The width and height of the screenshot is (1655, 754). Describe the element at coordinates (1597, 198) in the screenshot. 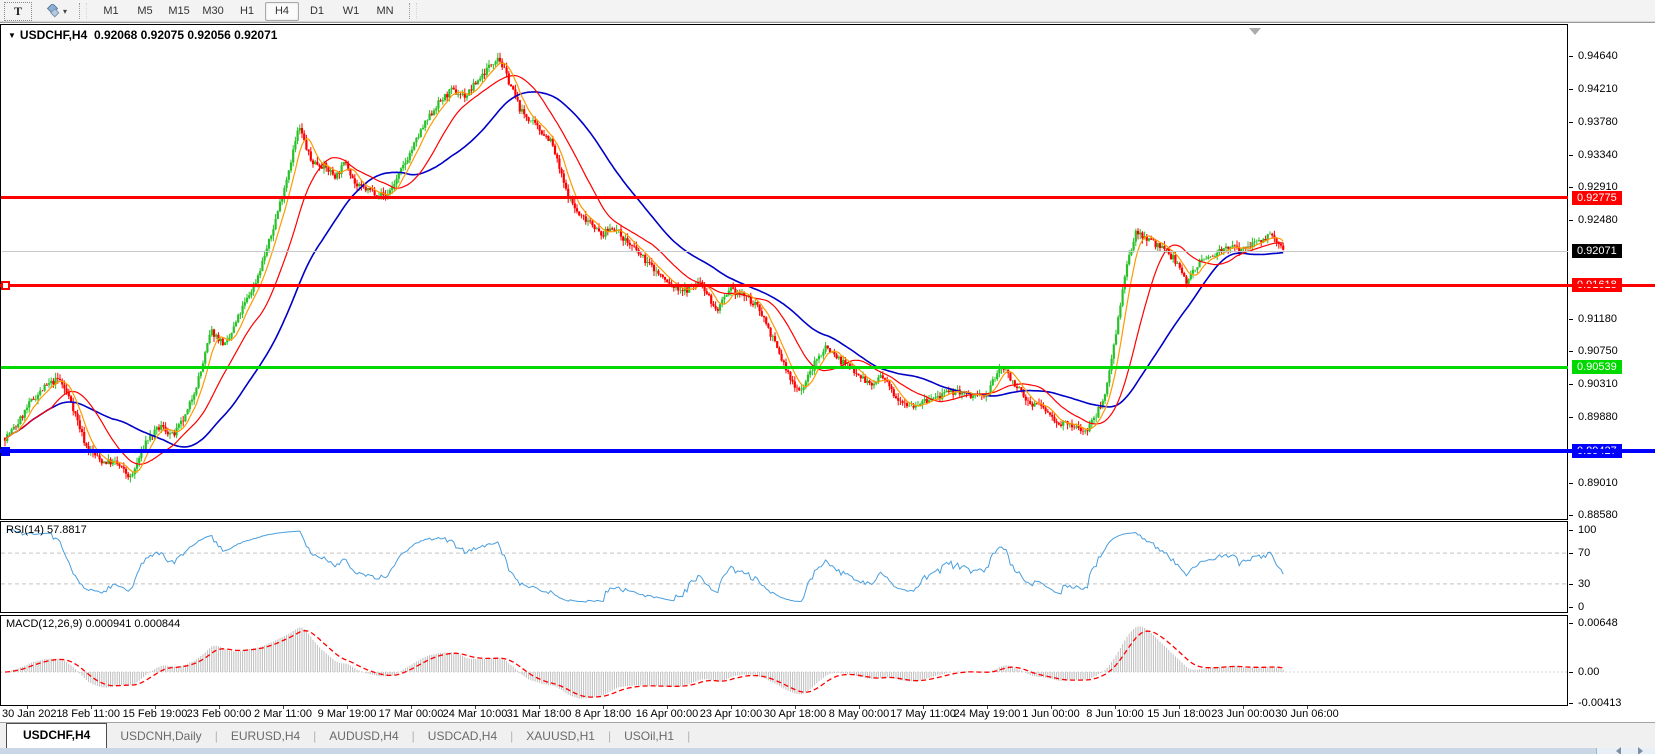

I see `price-badge-0.92775: 0.92775` at that location.